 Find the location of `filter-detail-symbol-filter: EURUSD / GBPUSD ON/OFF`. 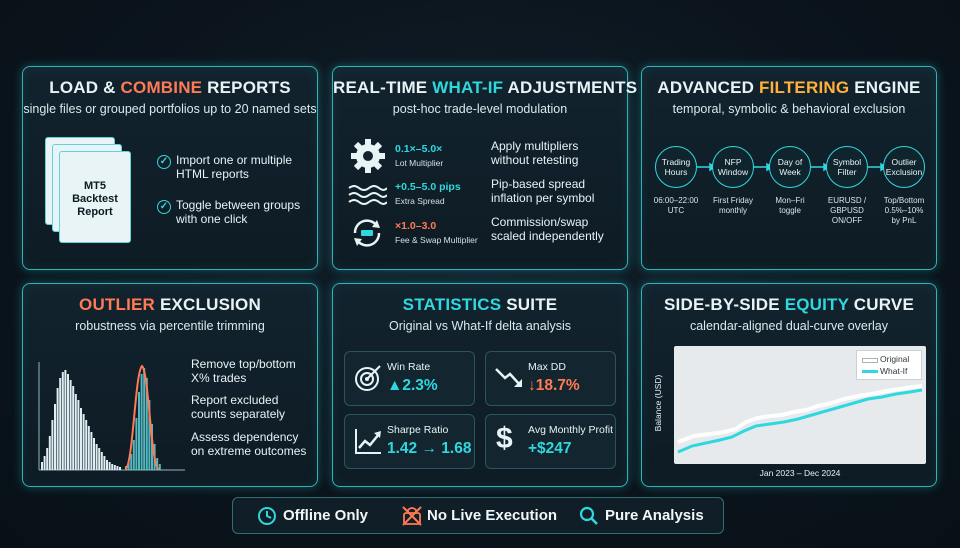

filter-detail-symbol-filter: EURUSD / GBPUSD ON/OFF is located at coordinates (847, 210).